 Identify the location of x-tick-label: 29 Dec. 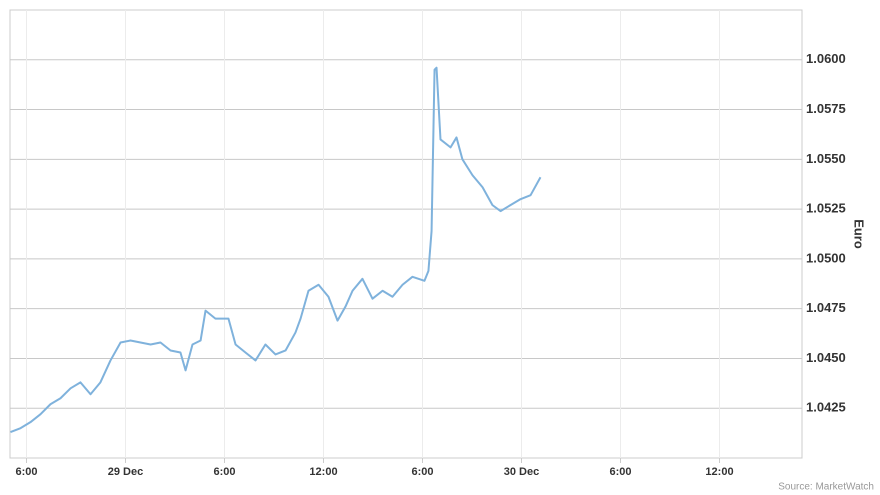
(125, 472).